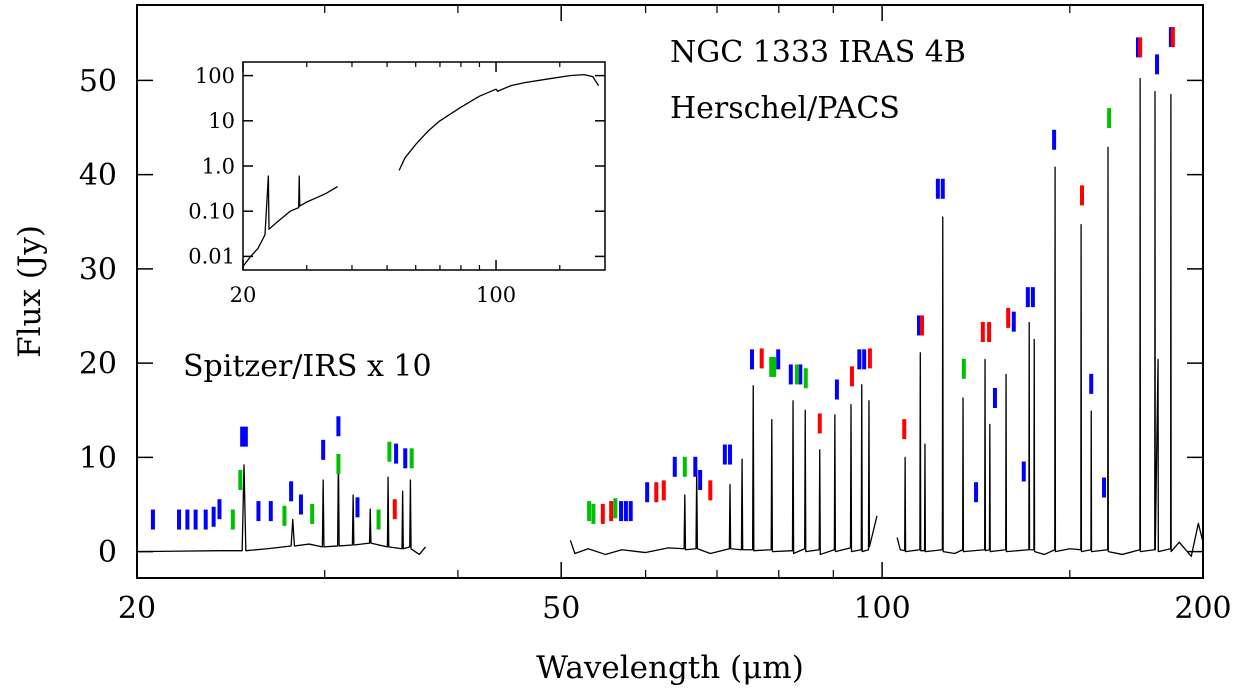 The image size is (1255, 697). I want to click on y-tick-label: 30, so click(98, 269).